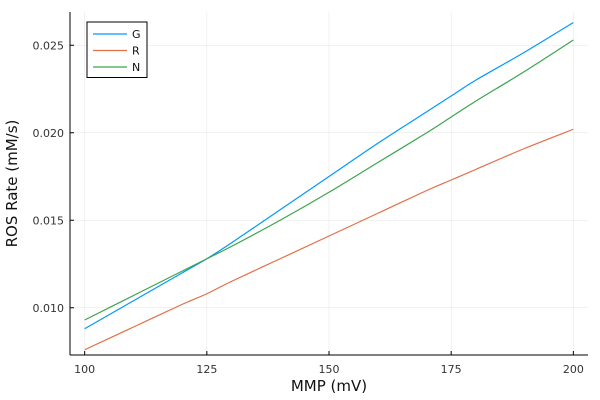 The image size is (600, 400). Describe the element at coordinates (84, 369) in the screenshot. I see `x-tick-label: 100` at that location.